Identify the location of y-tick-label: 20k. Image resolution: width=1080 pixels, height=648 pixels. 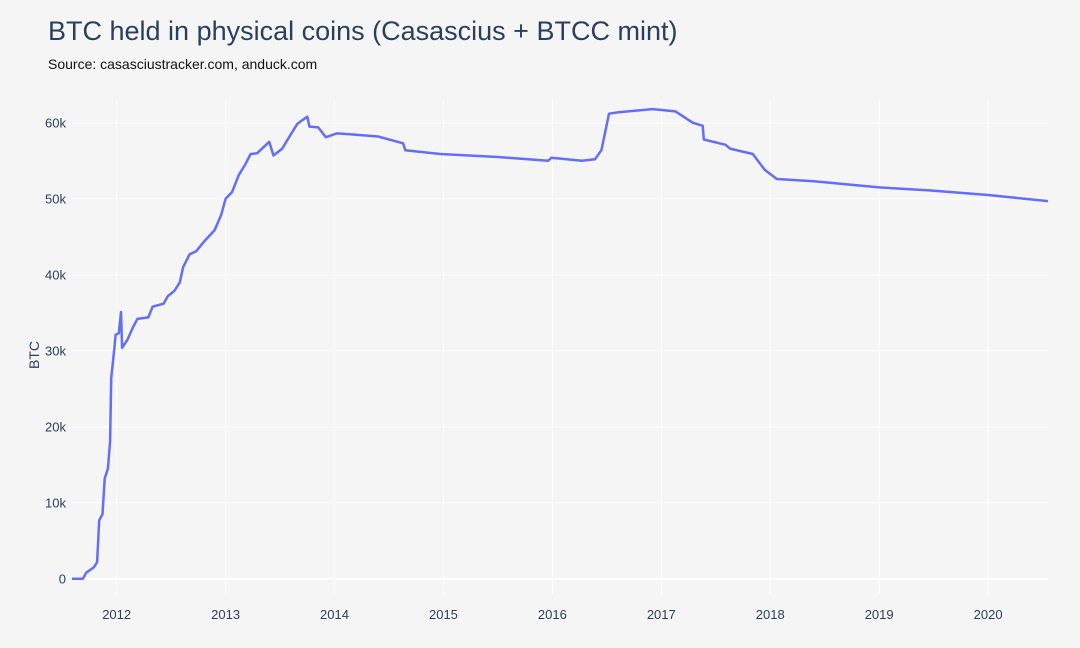
(55, 426).